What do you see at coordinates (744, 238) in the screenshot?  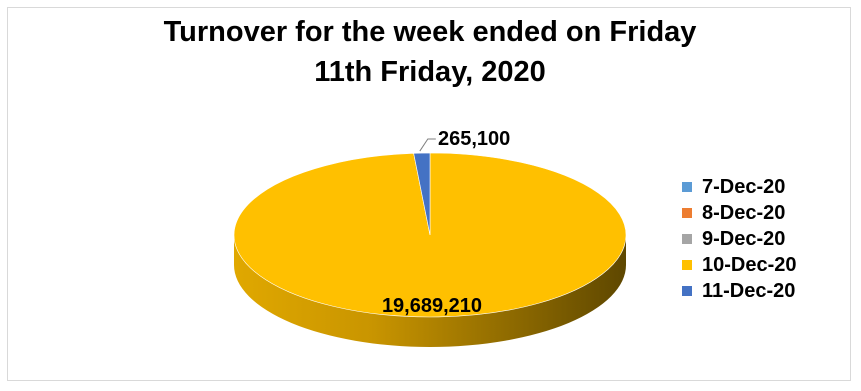 I see `legend-label: 9-Dec-20` at bounding box center [744, 238].